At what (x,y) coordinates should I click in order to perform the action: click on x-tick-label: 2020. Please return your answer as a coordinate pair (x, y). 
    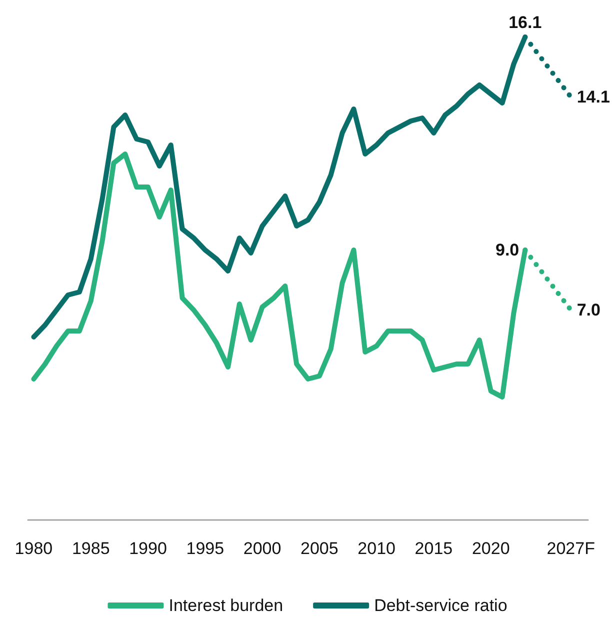
    Looking at the image, I should click on (491, 548).